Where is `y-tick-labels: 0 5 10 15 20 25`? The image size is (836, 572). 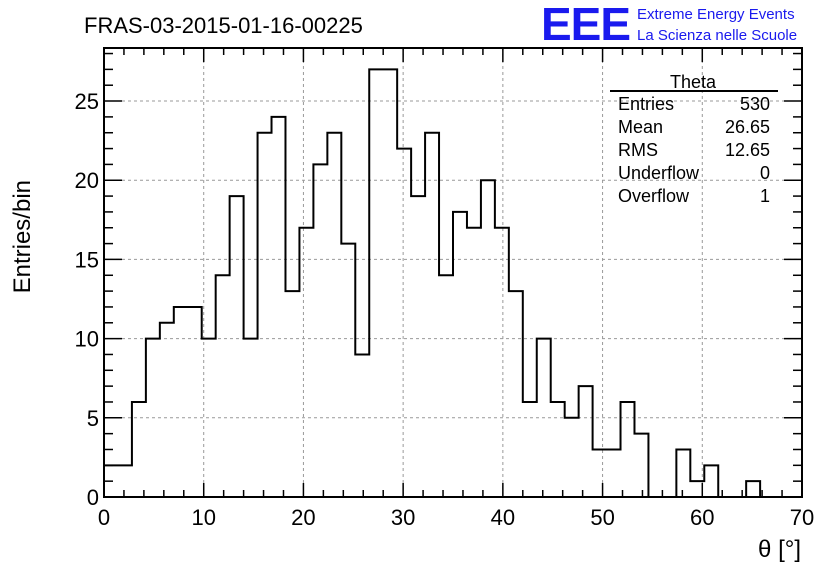 y-tick-labels: 0 5 10 15 20 25 is located at coordinates (87, 299).